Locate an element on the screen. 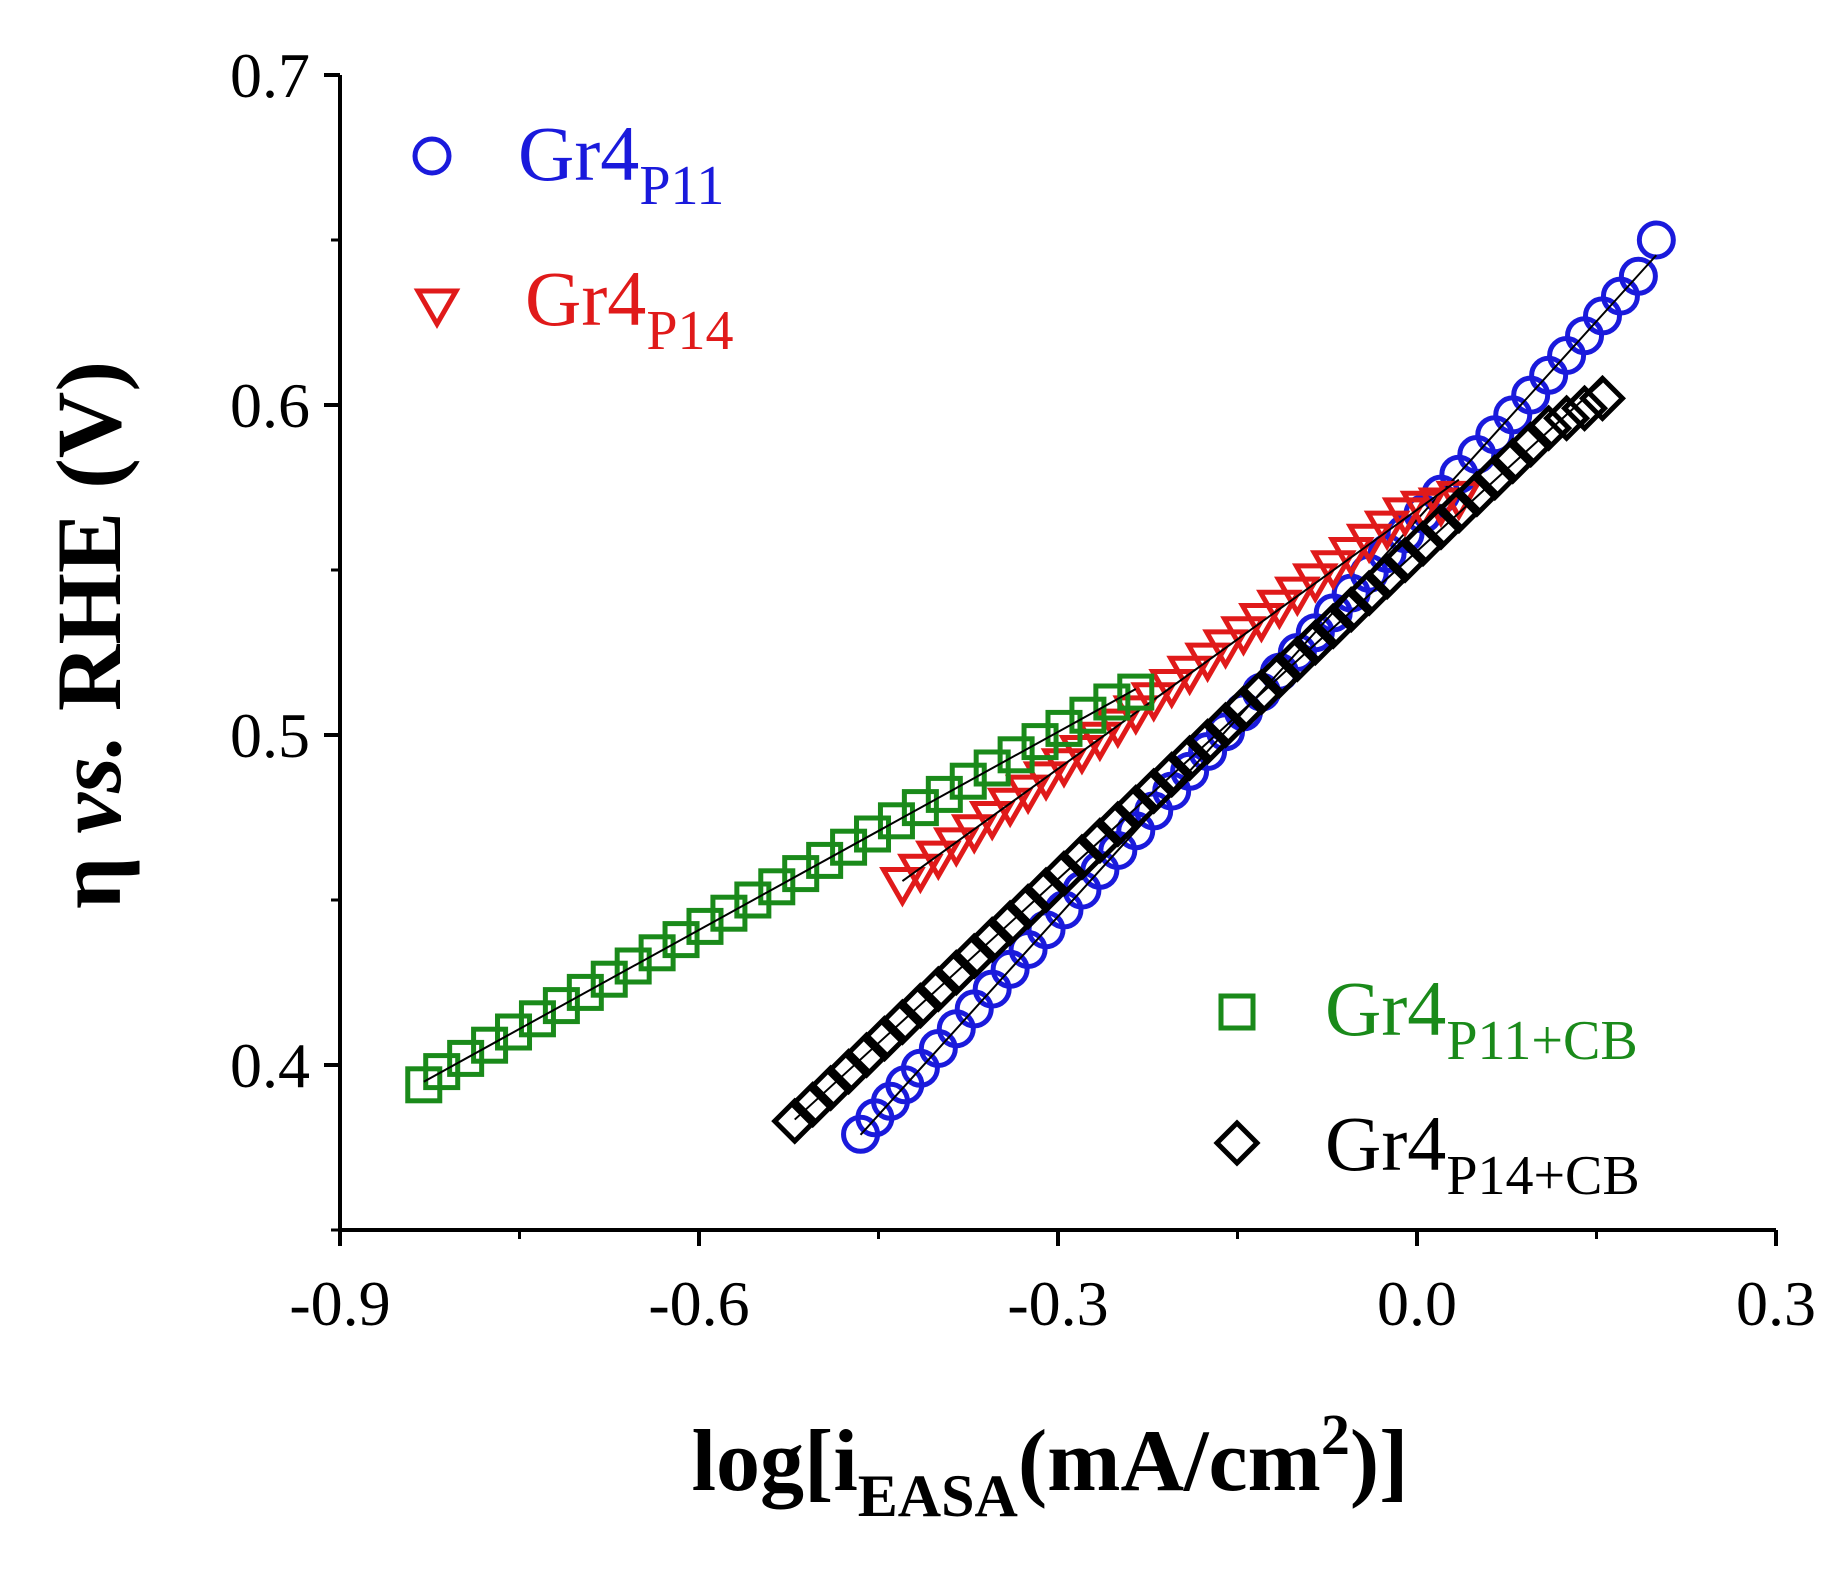 The width and height of the screenshot is (1837, 1570). x-tick-label: 0.0 is located at coordinates (1417, 1303).